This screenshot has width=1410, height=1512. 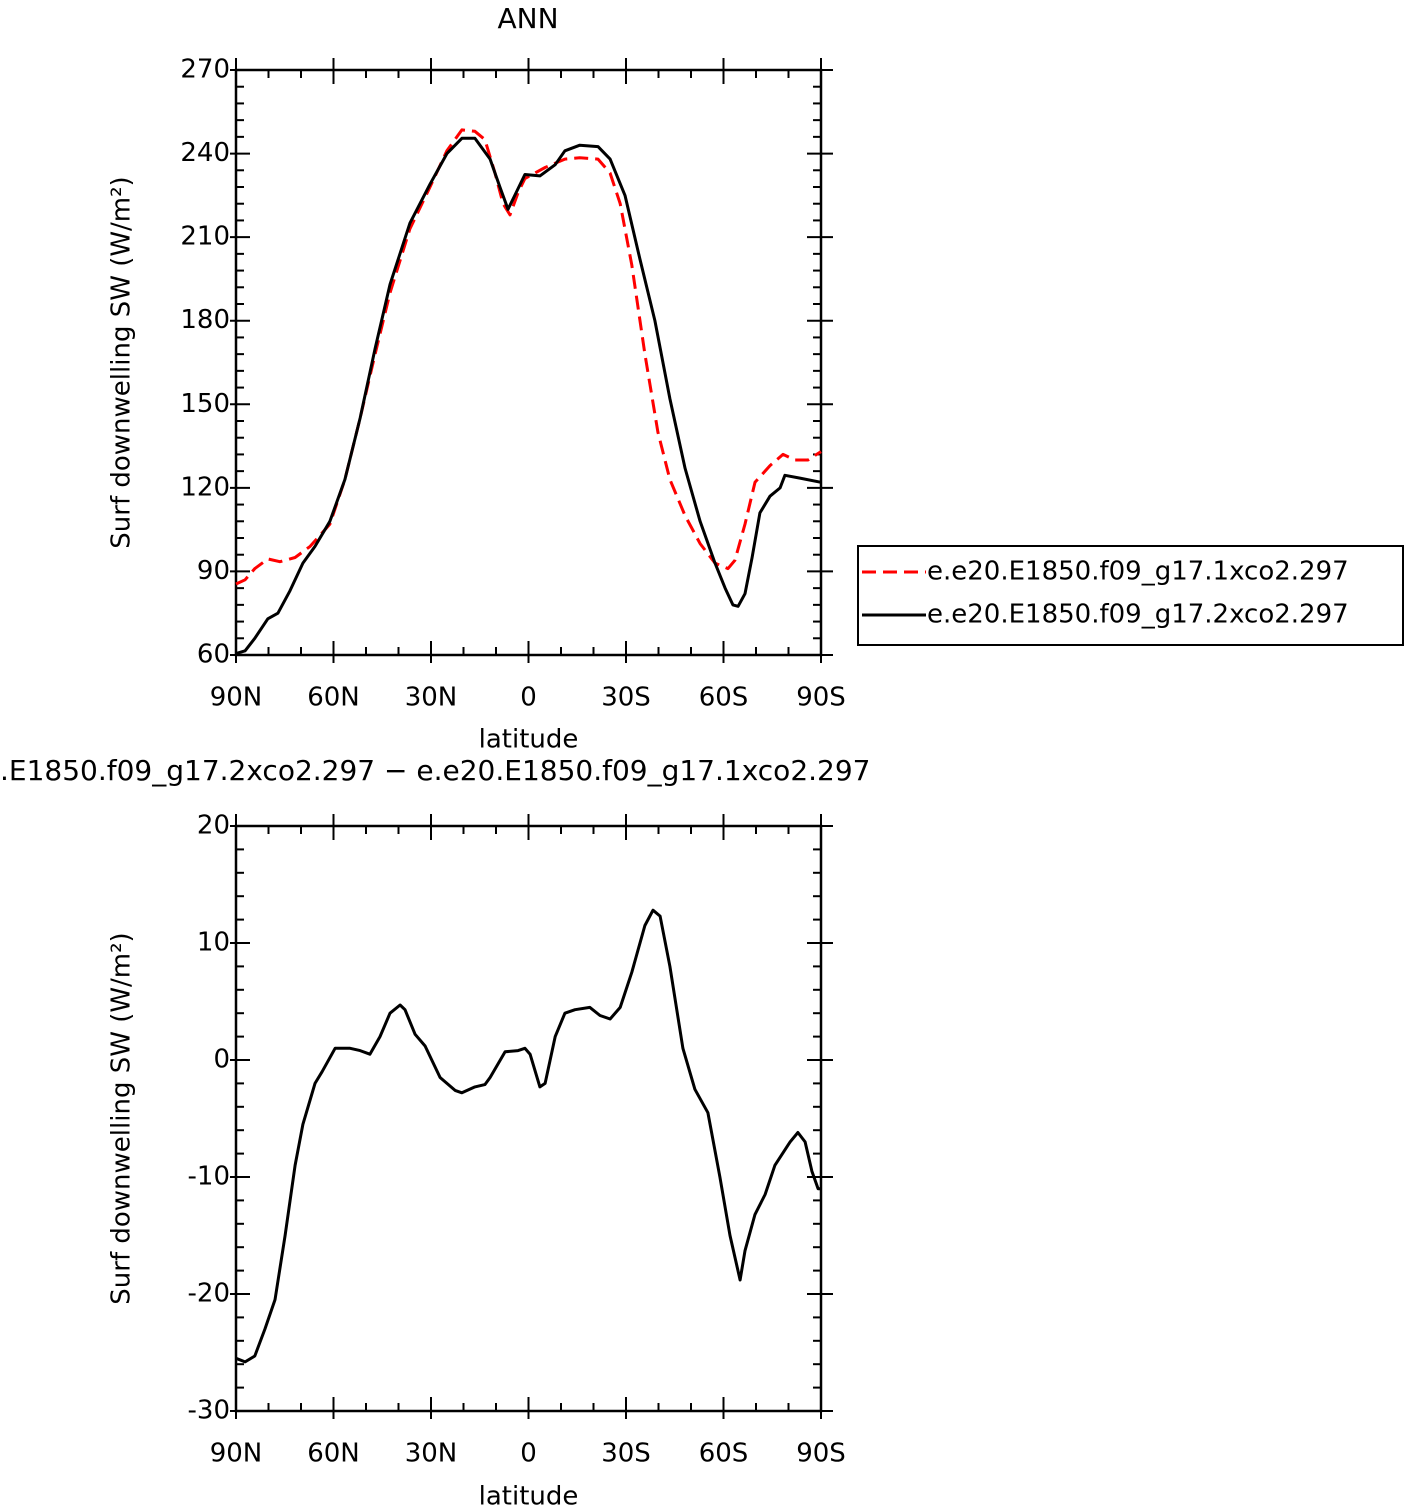 I want to click on y-tick-label: 270, so click(x=205, y=70).